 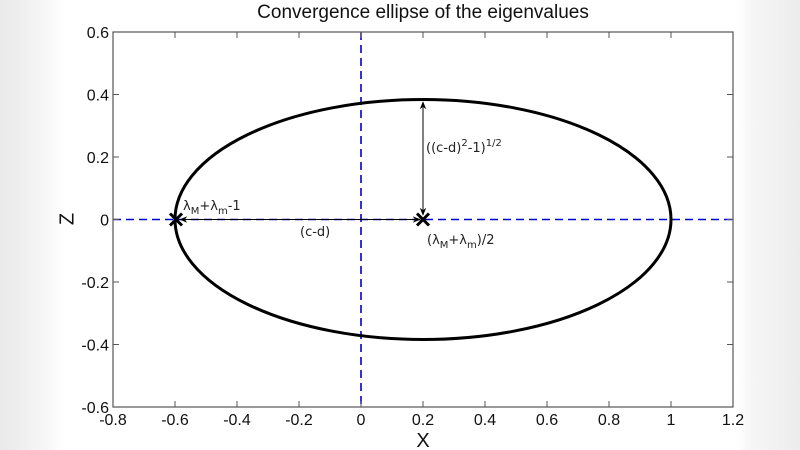 What do you see at coordinates (464, 147) in the screenshot?
I see `annotation-semi-axis: ((c-d)2-1)1/2` at bounding box center [464, 147].